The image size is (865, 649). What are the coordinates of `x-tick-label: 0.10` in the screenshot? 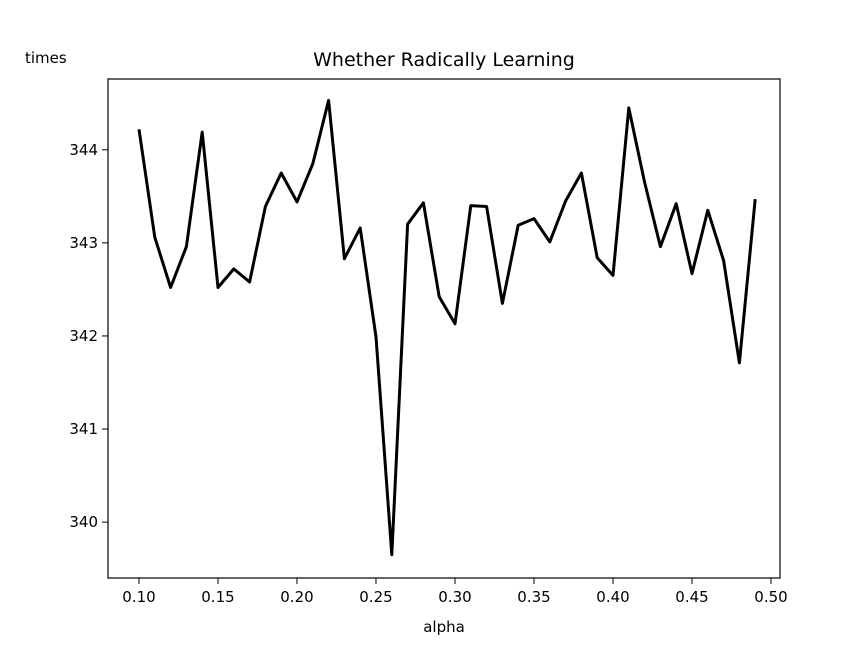 It's located at (138, 597).